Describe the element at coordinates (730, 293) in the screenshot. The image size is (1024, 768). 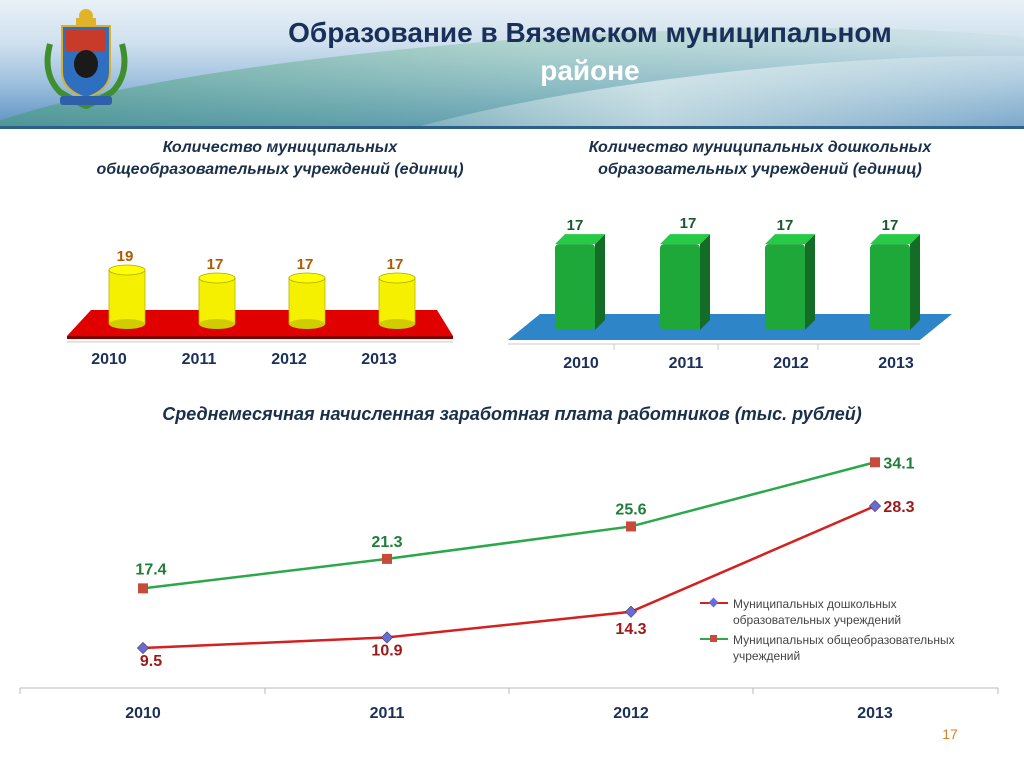
I see `preschools-bar-chart: 17 2010 17 2011 17 2012 17 2013` at that location.